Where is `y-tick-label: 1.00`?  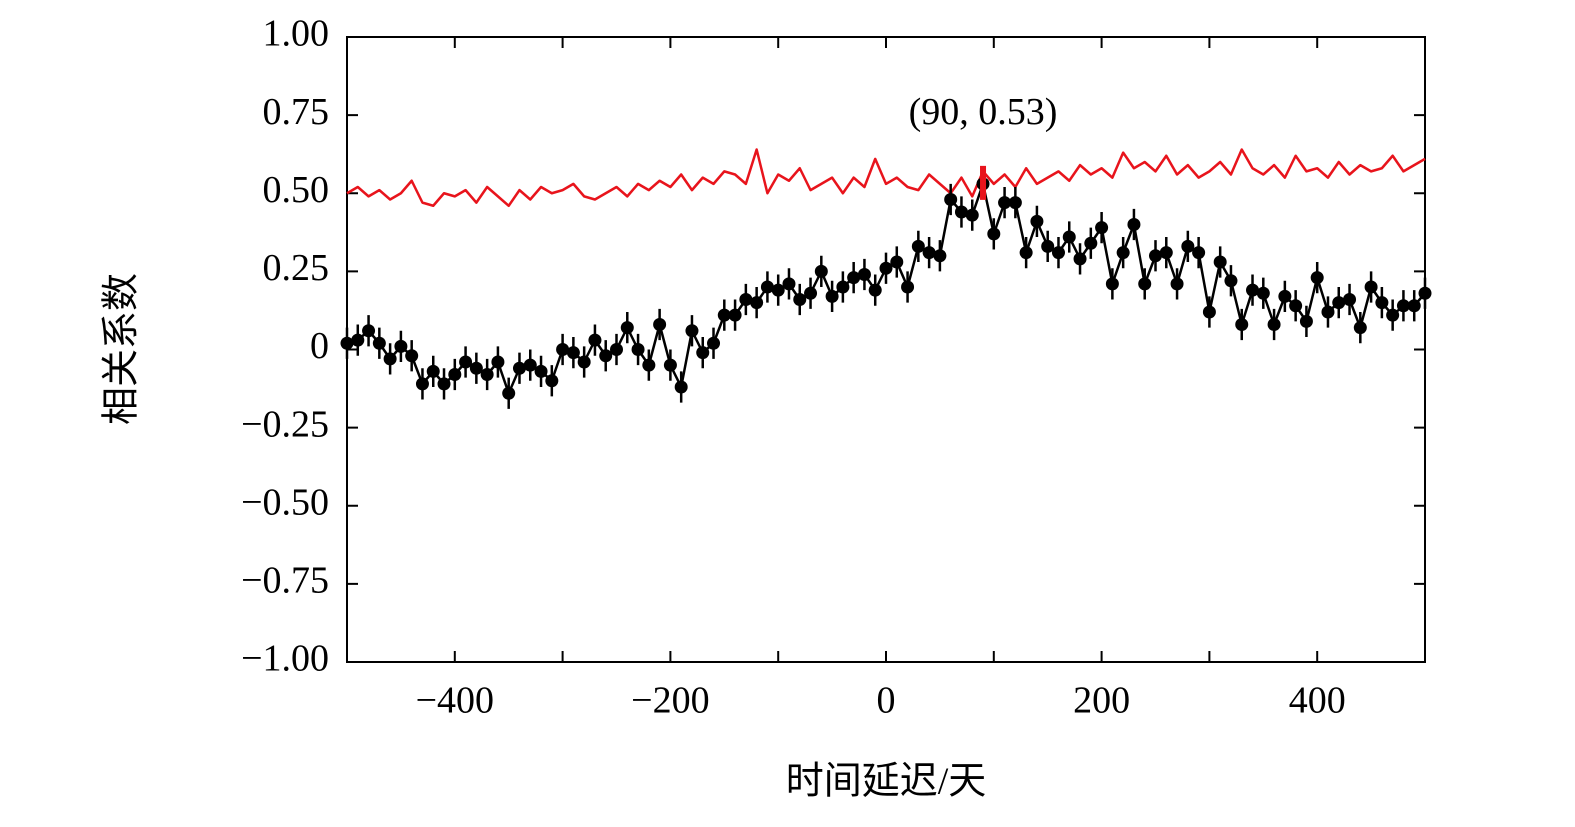
y-tick-label: 1.00 is located at coordinates (296, 34).